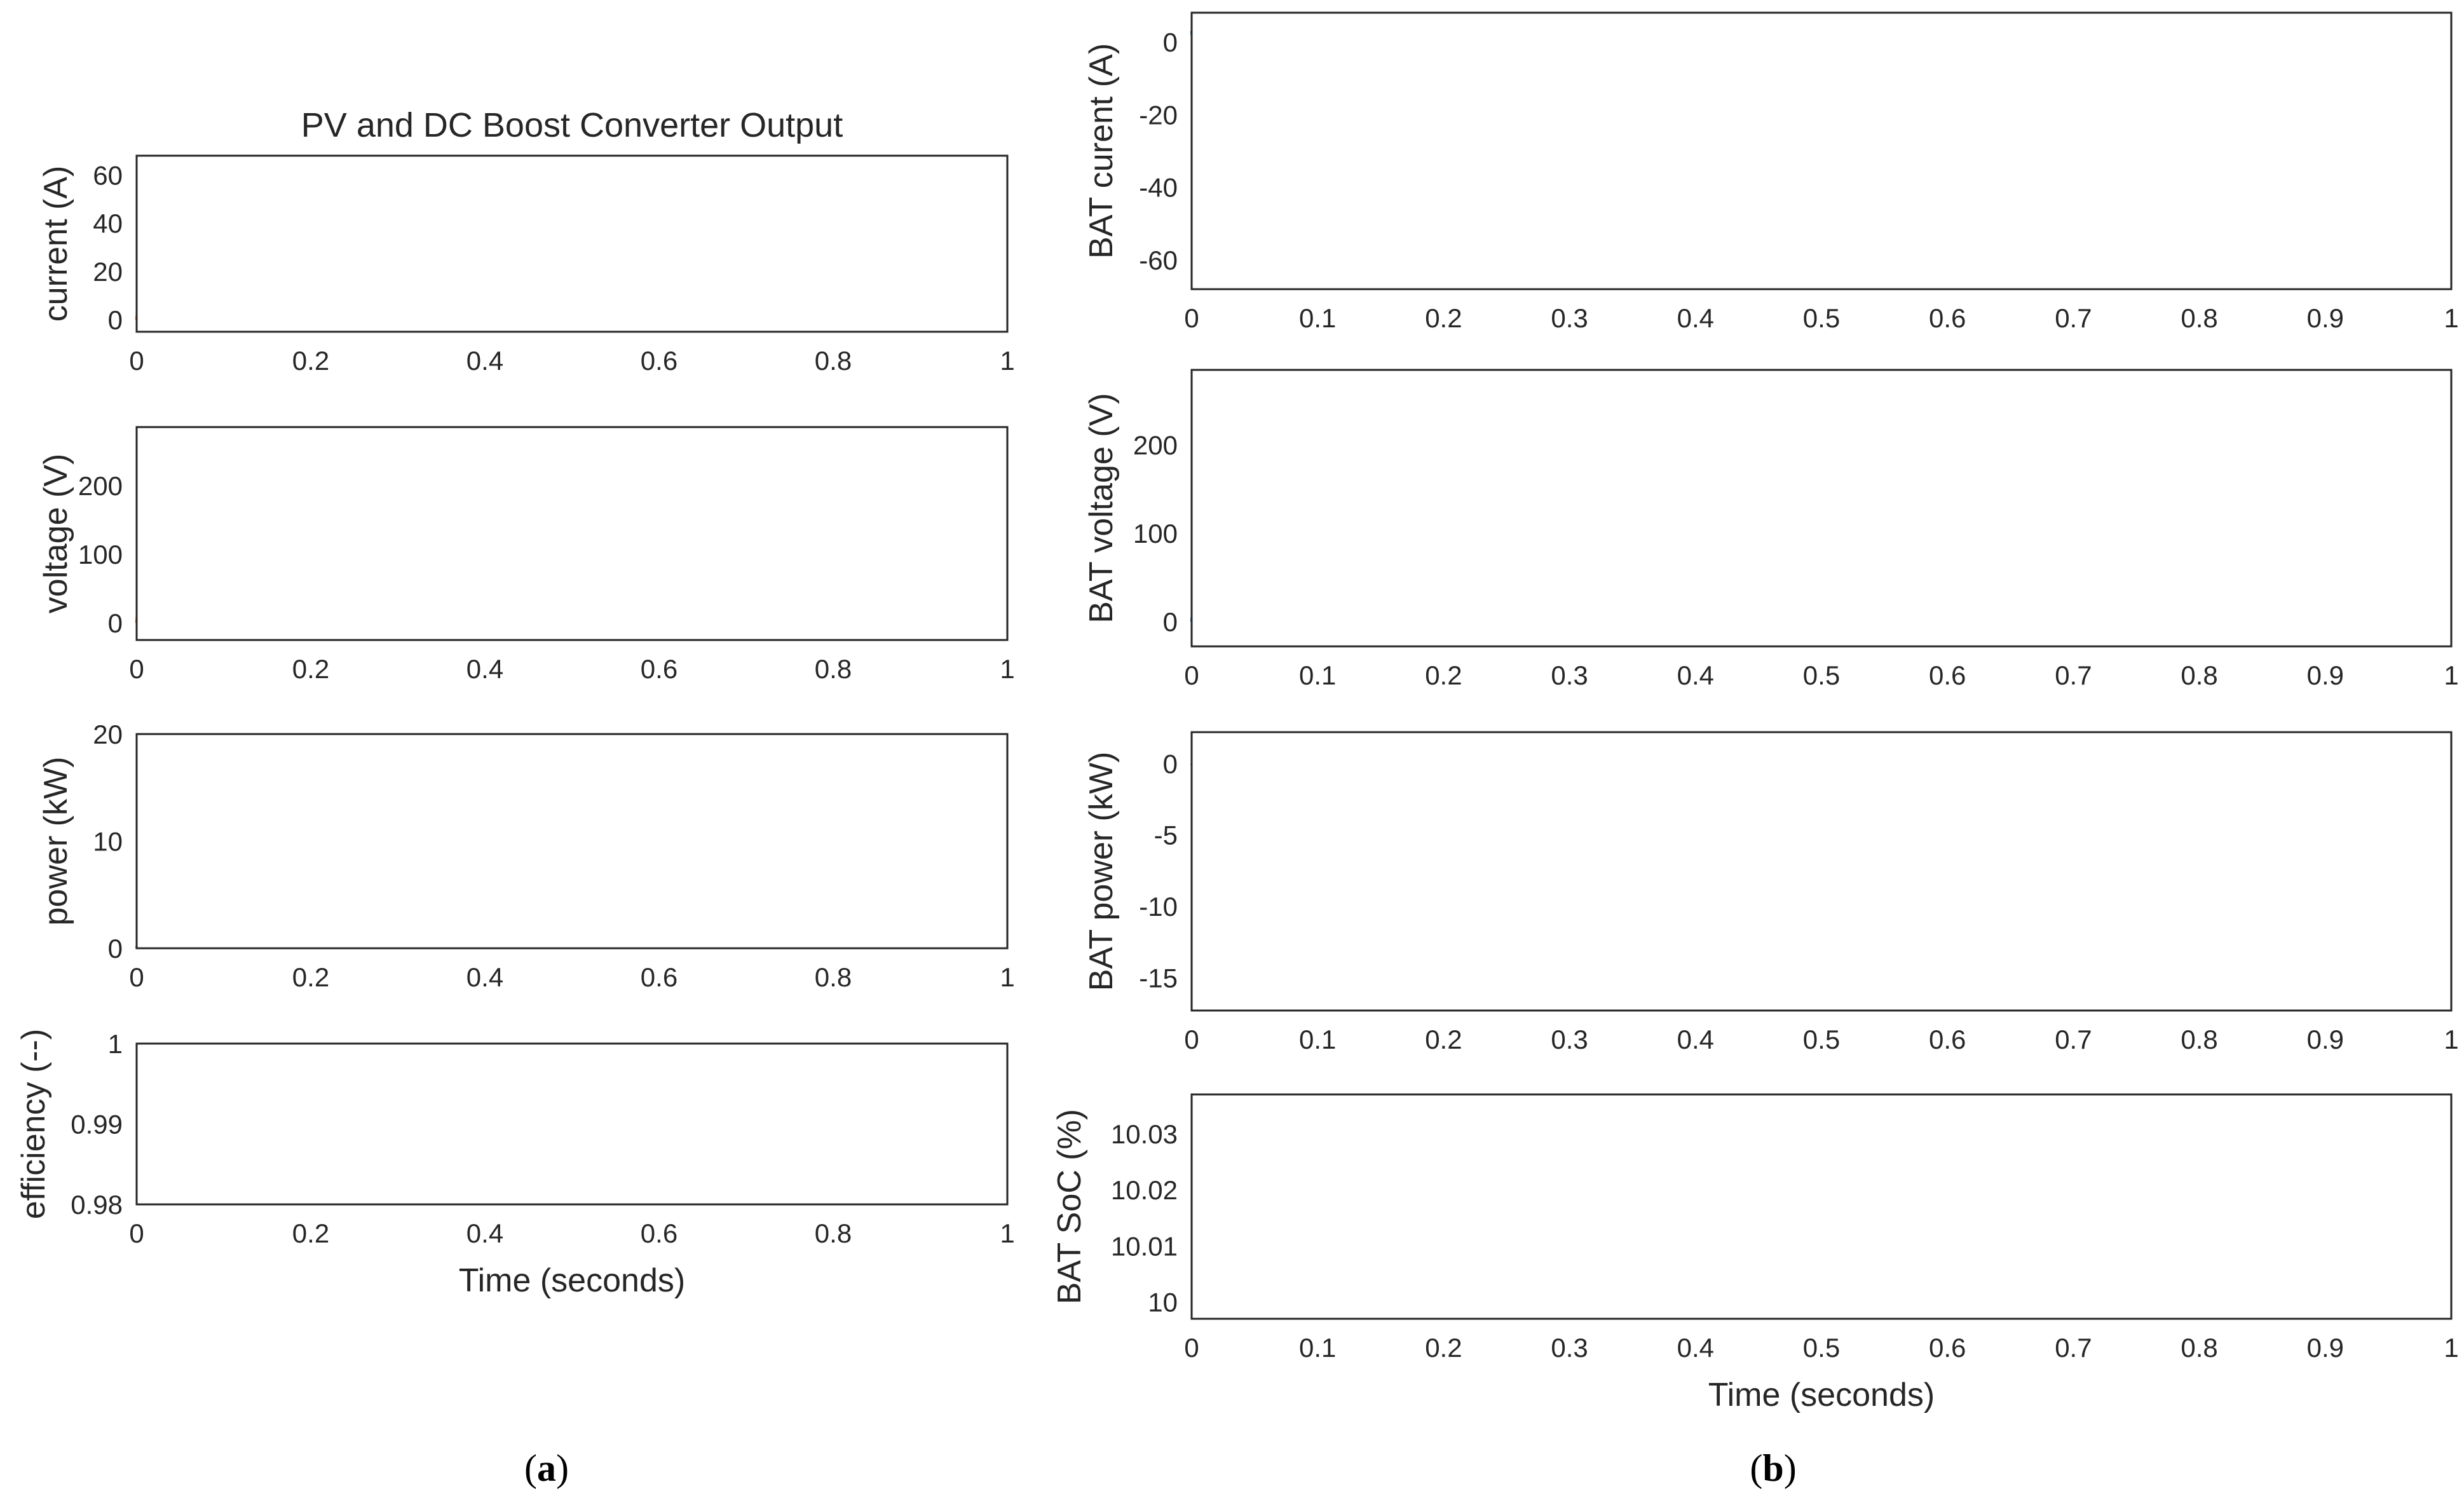 The width and height of the screenshot is (2464, 1505). I want to click on chart-title: PV and DC Boost Converter Output, so click(572, 125).